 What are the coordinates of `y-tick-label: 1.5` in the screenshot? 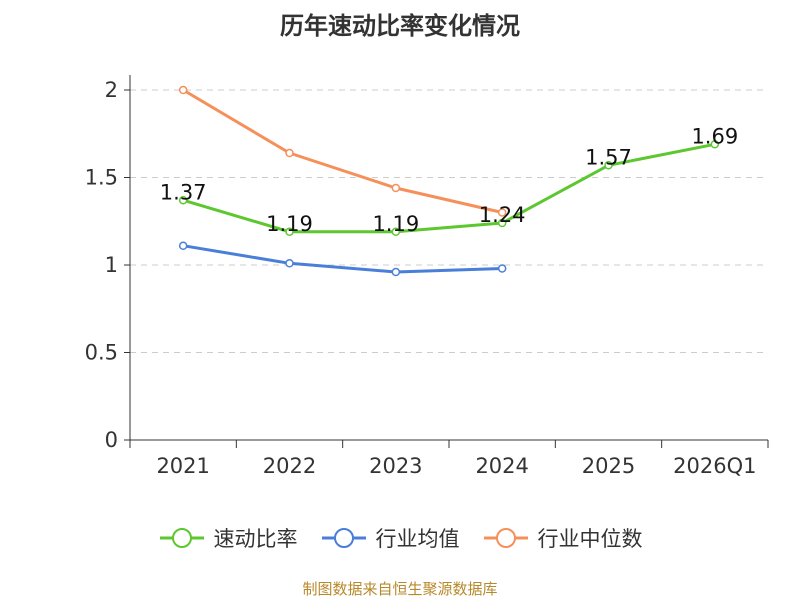 It's located at (101, 178).